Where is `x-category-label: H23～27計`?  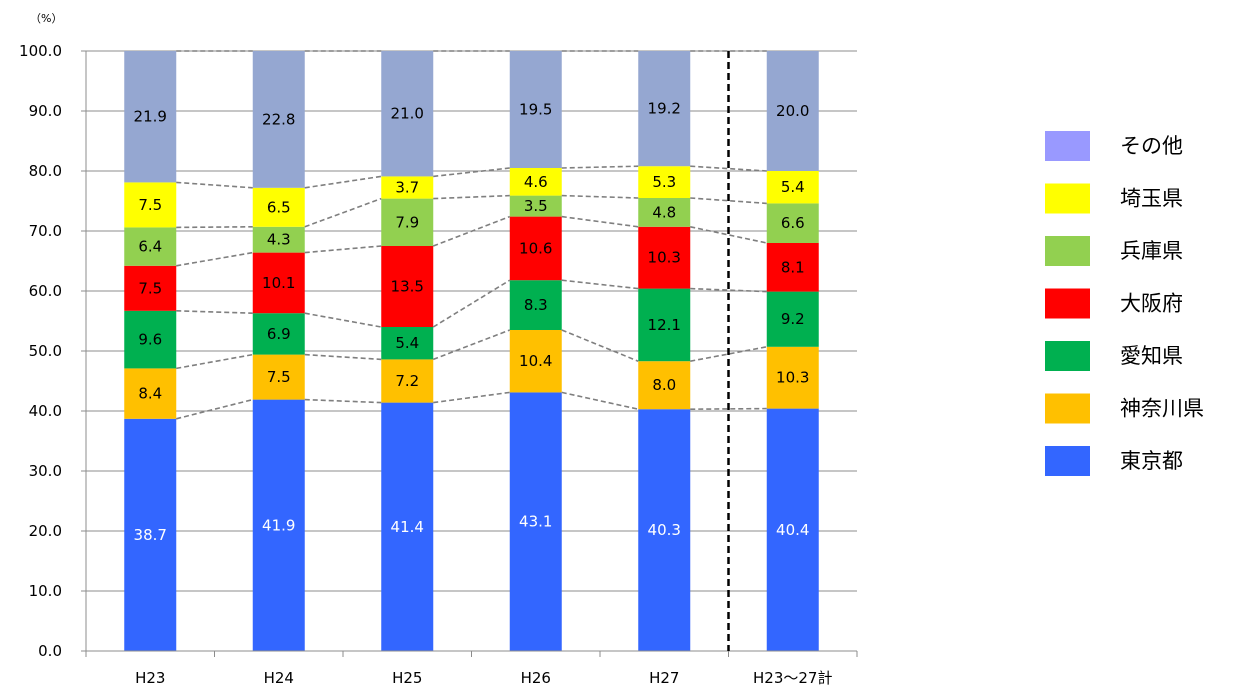
x-category-label: H23～27計 is located at coordinates (792, 678).